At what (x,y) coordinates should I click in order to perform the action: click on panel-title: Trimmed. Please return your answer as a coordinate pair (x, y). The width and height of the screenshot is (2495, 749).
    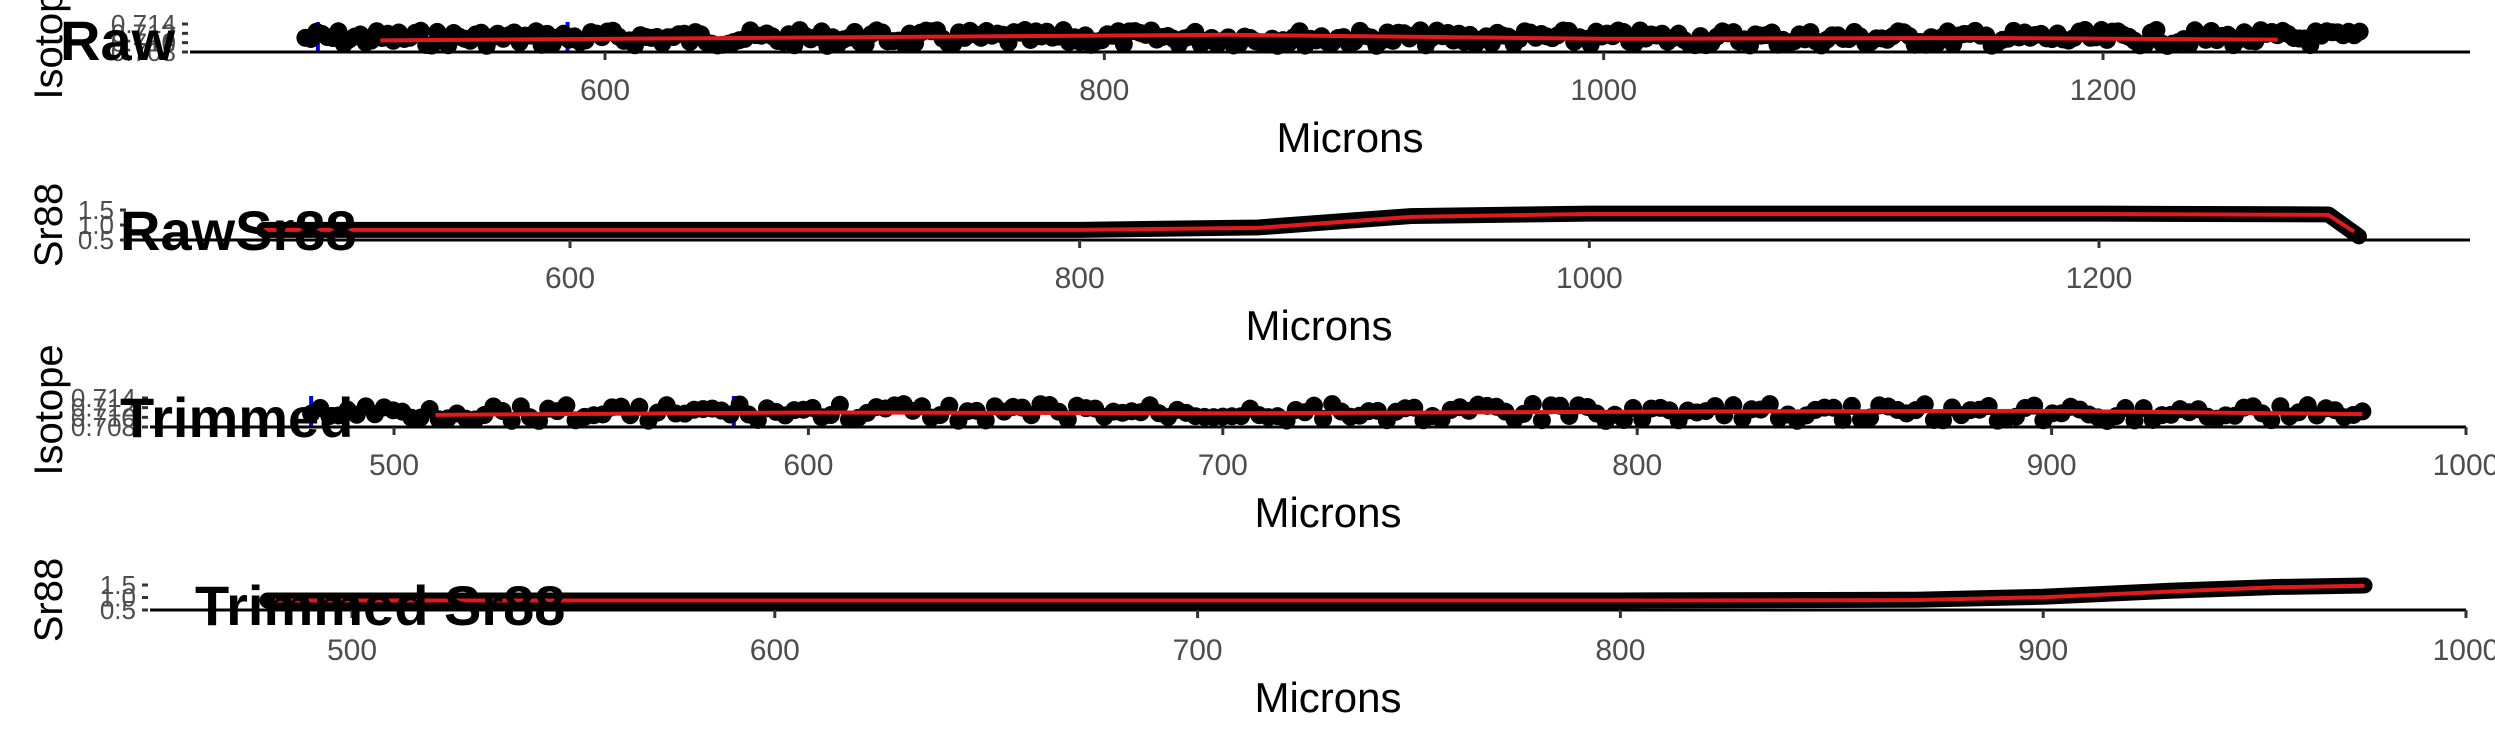
    Looking at the image, I should click on (236, 417).